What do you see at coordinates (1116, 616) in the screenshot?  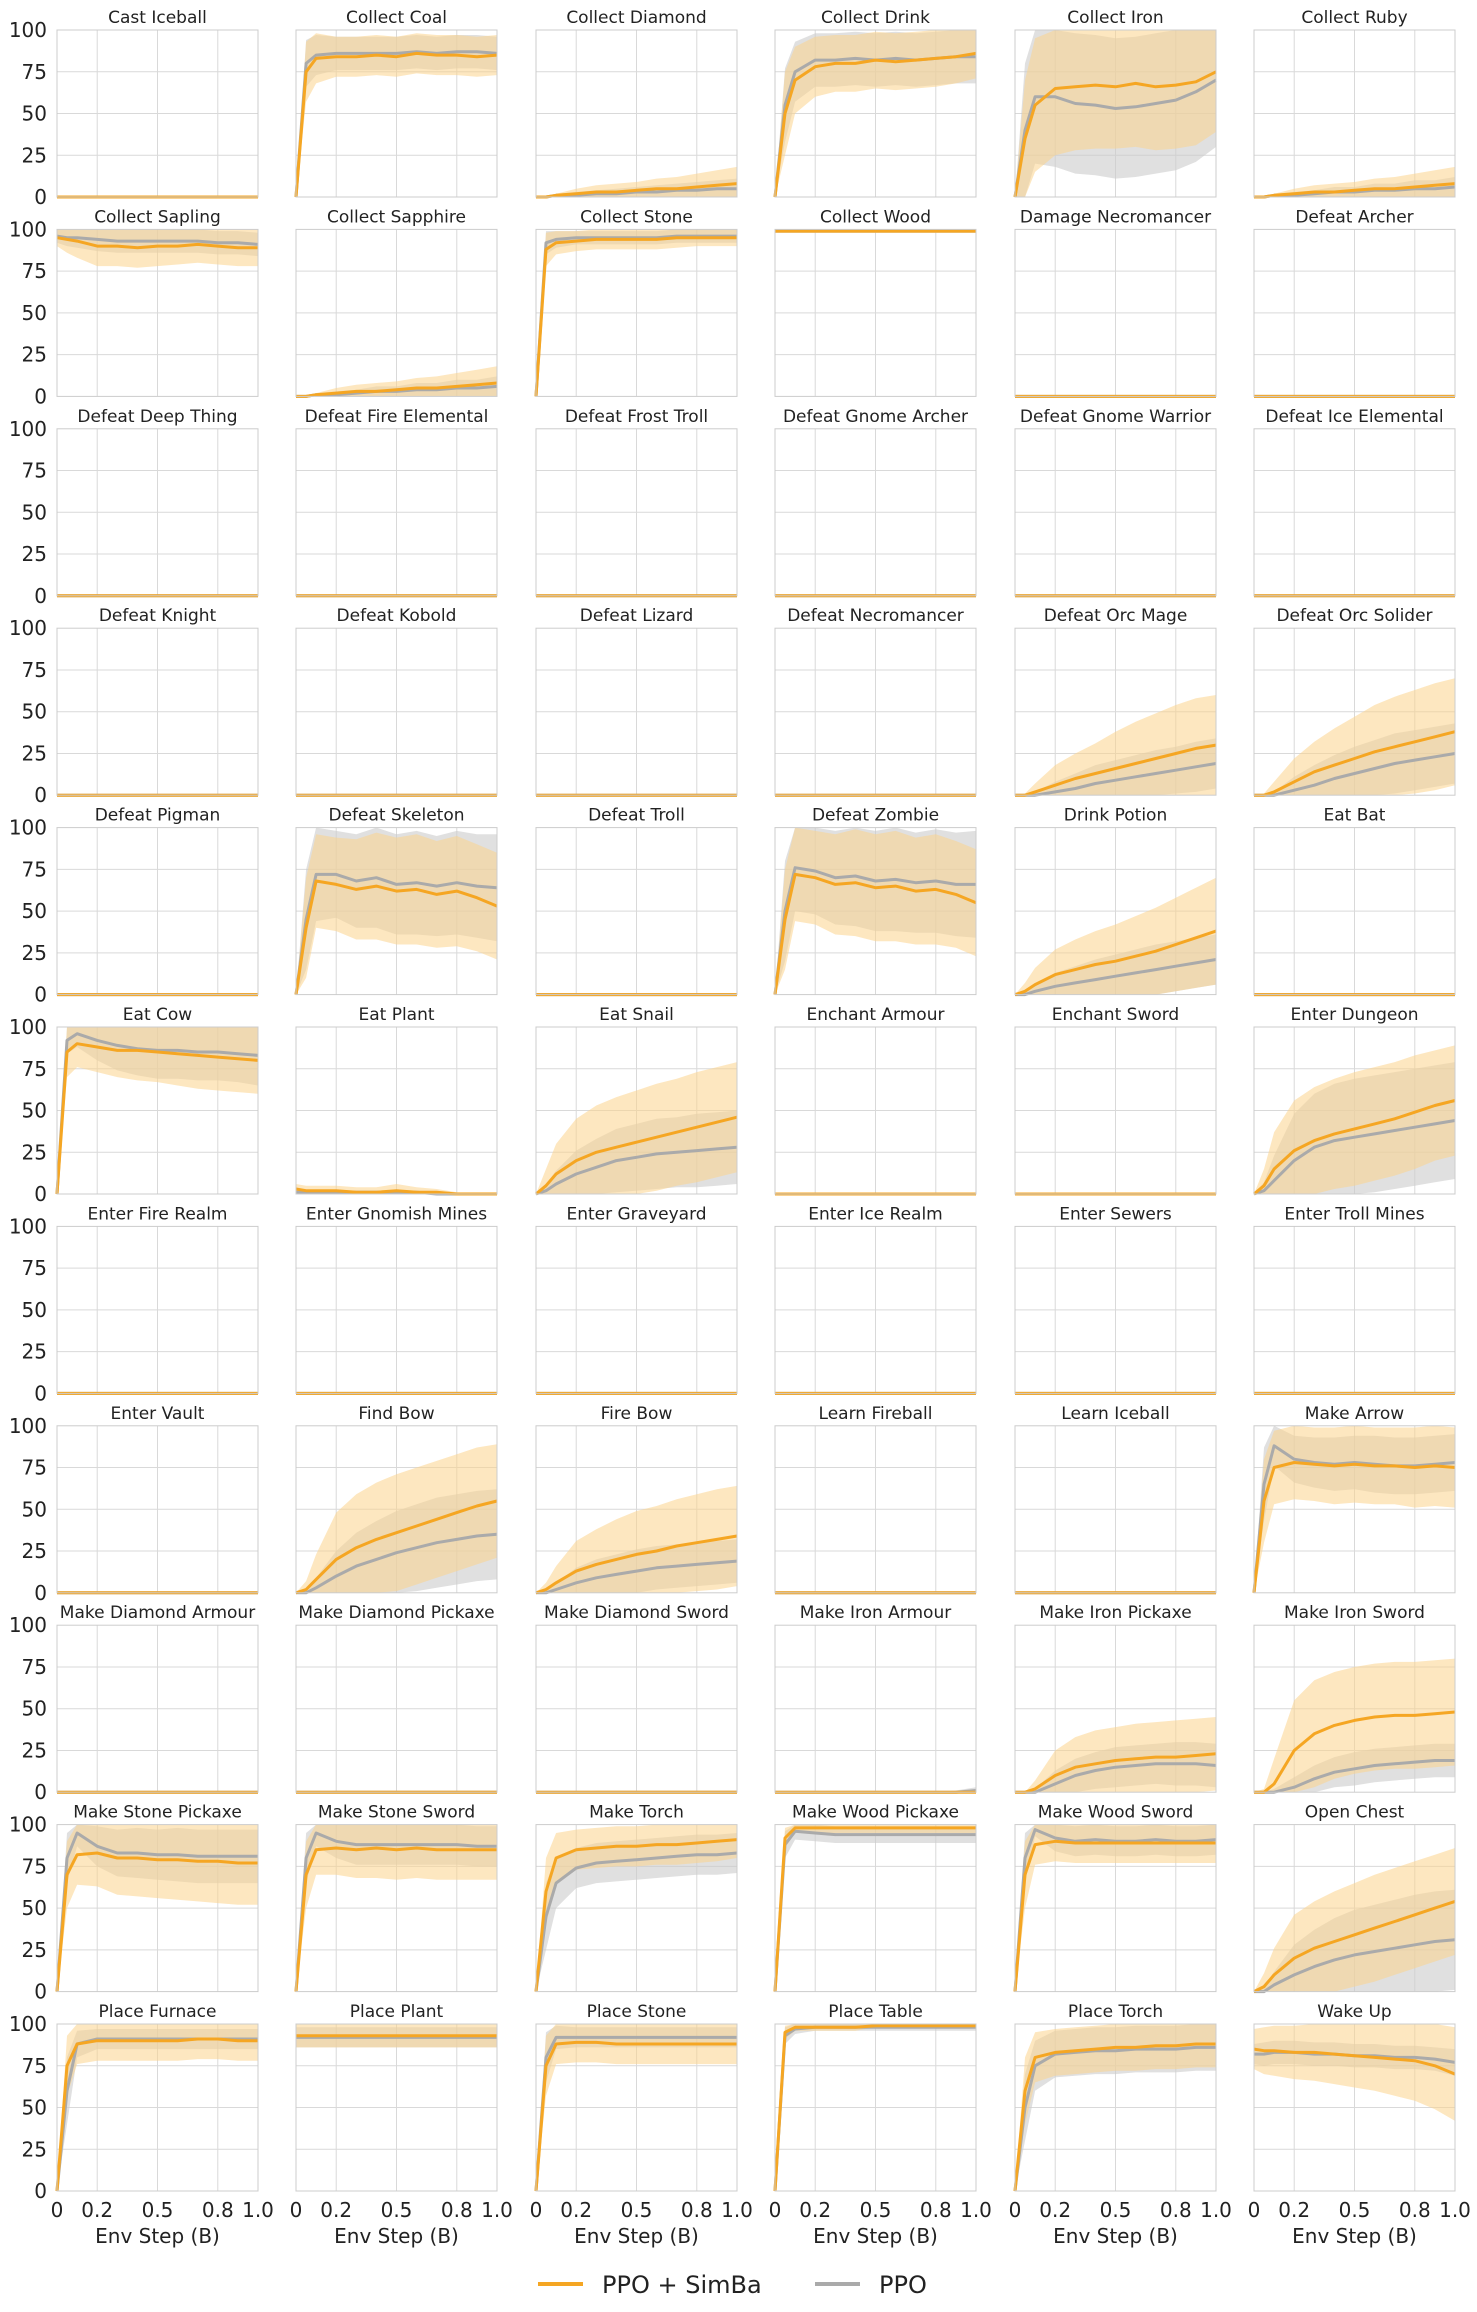 I see `panel-title: Defeat Orc Mage` at bounding box center [1116, 616].